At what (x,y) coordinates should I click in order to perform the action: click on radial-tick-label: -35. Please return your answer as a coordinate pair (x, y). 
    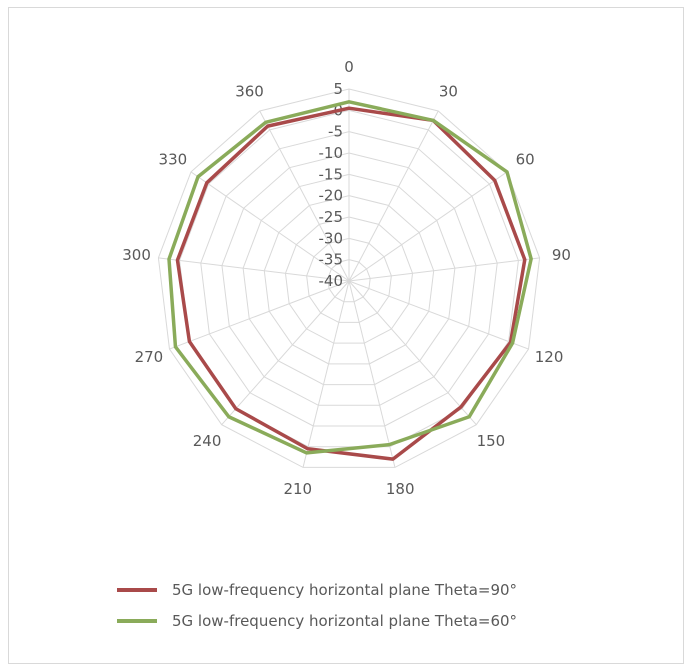
    Looking at the image, I should click on (331, 260).